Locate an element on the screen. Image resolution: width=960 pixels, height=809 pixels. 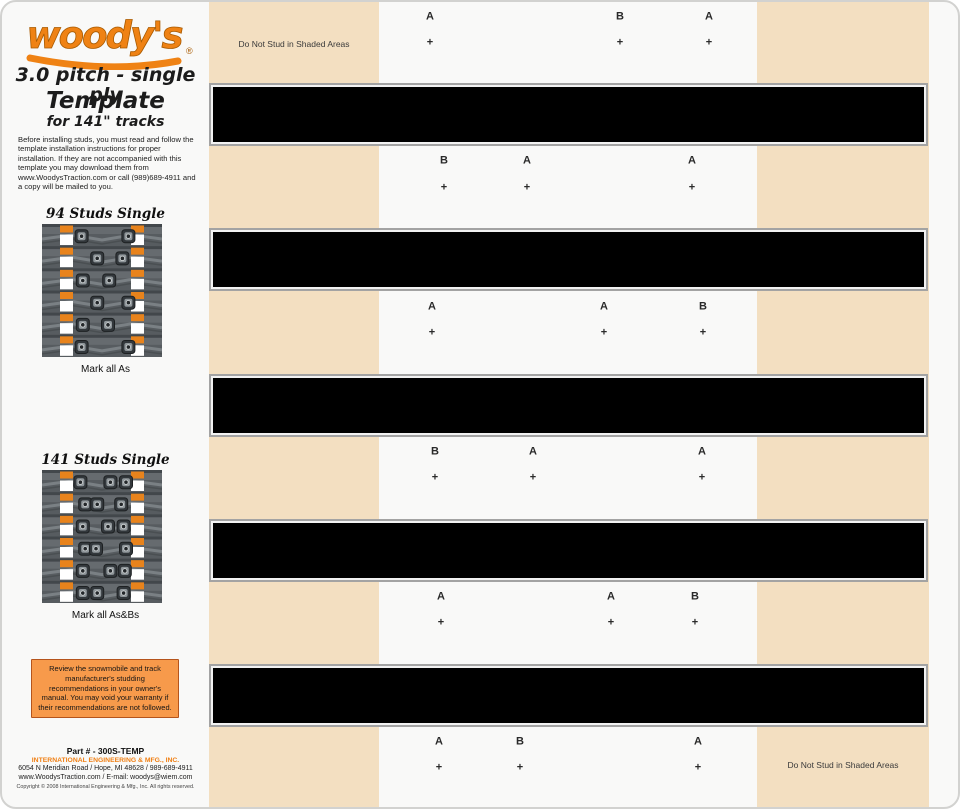
section-title-141-studs: 141 Studs Single is located at coordinates (105, 460).